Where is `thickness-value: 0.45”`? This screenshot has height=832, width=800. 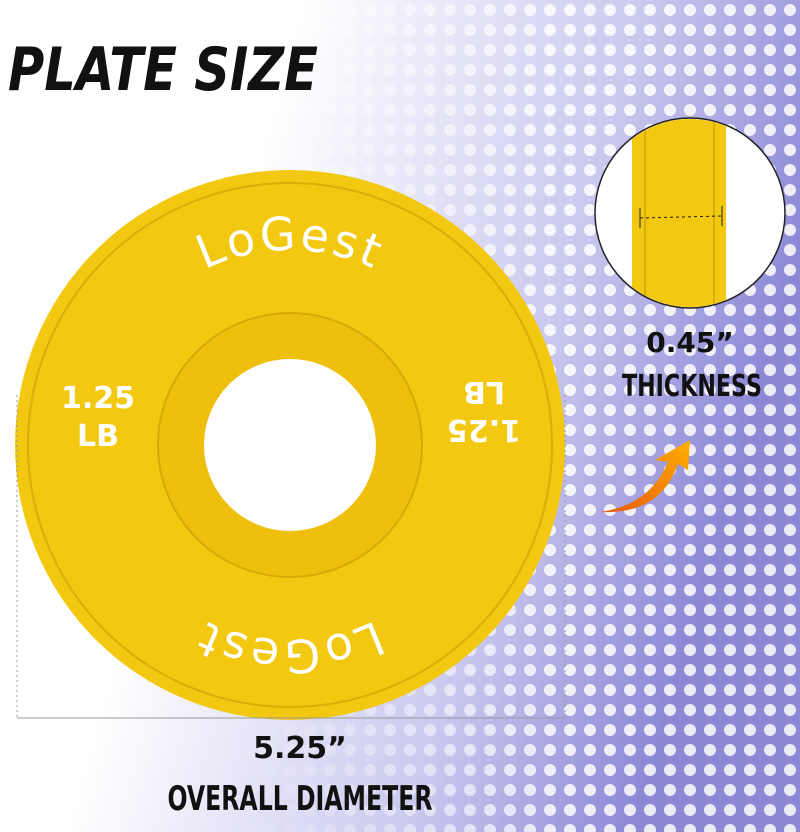
thickness-value: 0.45” is located at coordinates (690, 342).